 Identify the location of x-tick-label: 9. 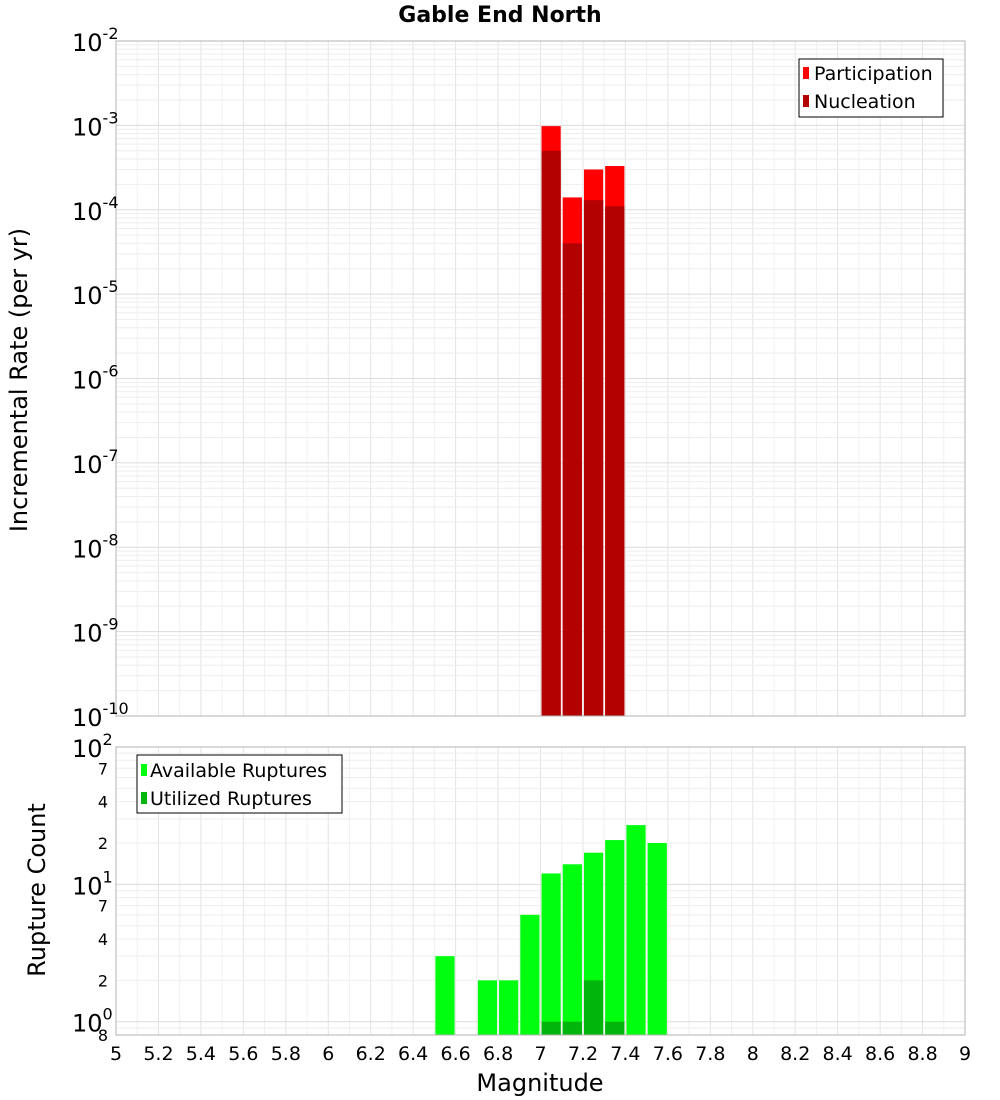
(965, 1054).